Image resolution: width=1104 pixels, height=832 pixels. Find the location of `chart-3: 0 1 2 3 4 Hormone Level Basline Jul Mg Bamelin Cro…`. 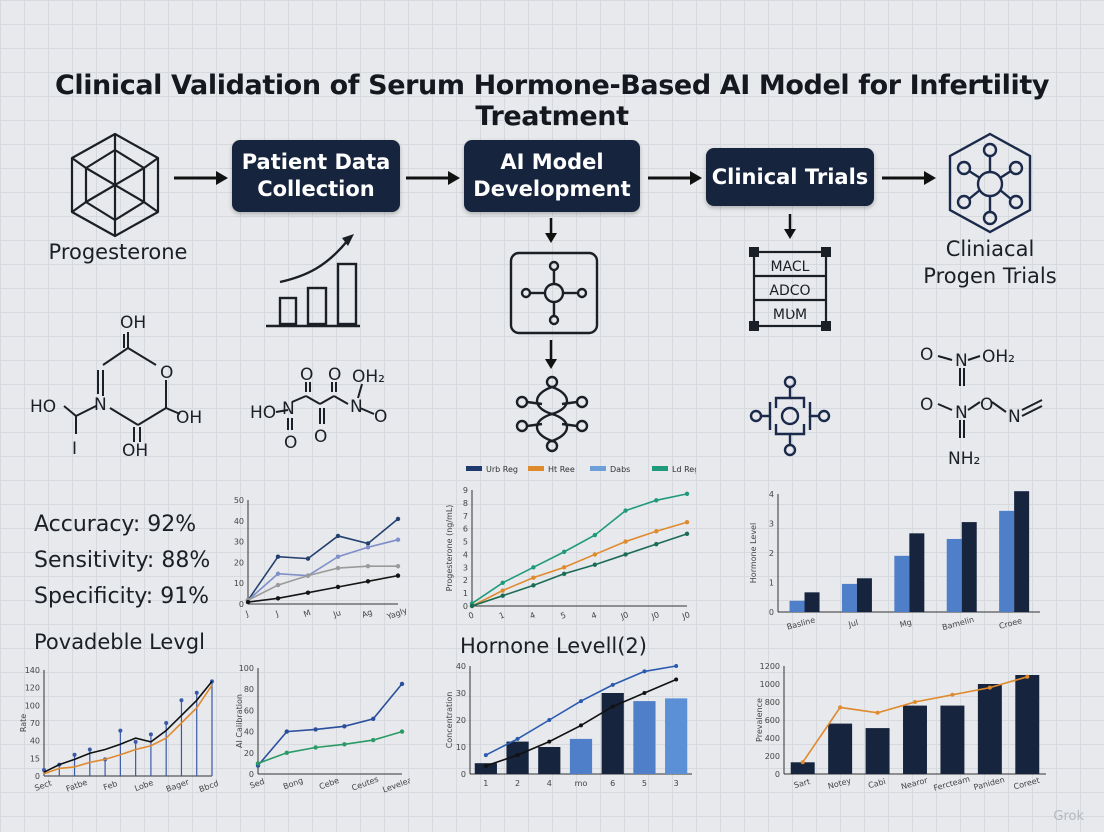

chart-3: 0 1 2 3 4 Hormone Level Basline Jul Mg Bamelin Cro… is located at coordinates (894, 561).